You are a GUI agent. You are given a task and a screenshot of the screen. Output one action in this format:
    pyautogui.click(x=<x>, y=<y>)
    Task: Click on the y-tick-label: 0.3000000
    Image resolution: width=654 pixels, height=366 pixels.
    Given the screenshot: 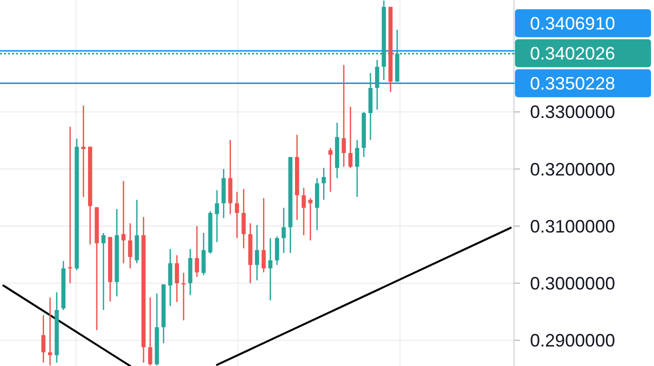 What is the action you would take?
    pyautogui.click(x=573, y=284)
    